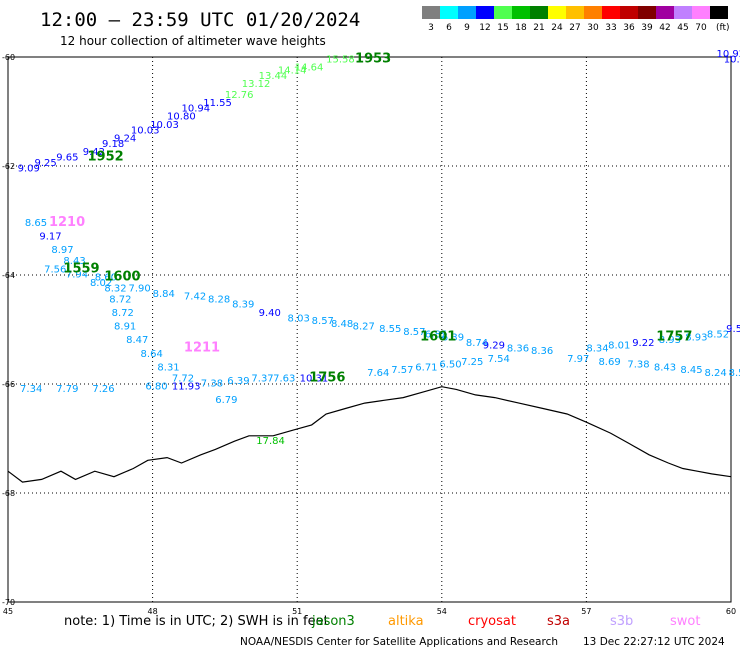  Describe the element at coordinates (586, 611) in the screenshot. I see `longitude-tick: 57` at that location.